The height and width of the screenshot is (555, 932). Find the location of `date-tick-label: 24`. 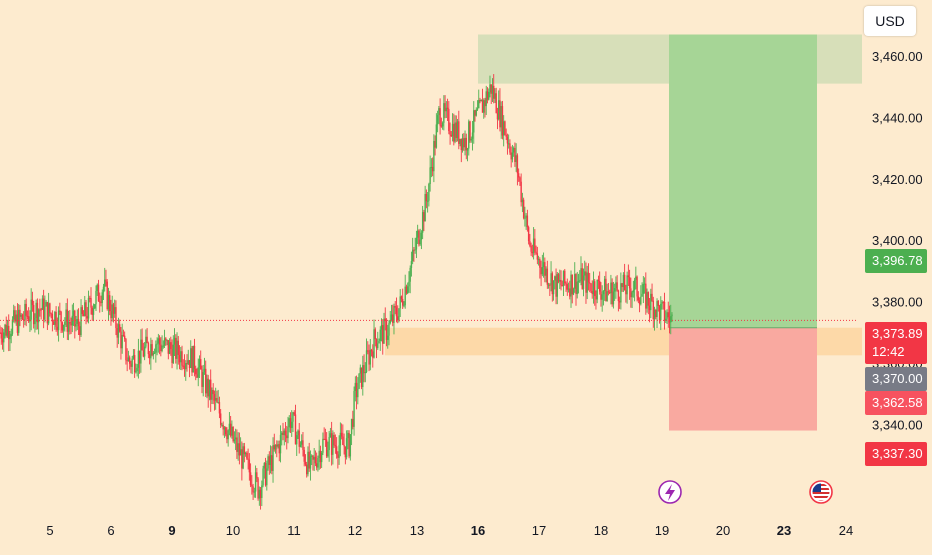

date-tick-label: 24 is located at coordinates (846, 530).